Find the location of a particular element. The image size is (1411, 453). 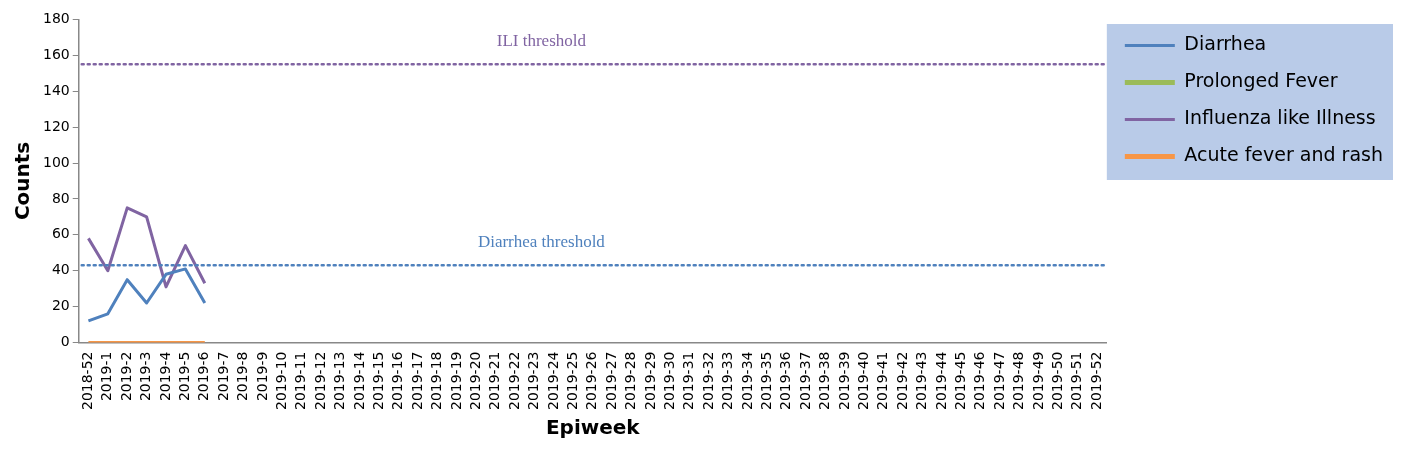

x-tick-label: 2019-29 is located at coordinates (649, 380).